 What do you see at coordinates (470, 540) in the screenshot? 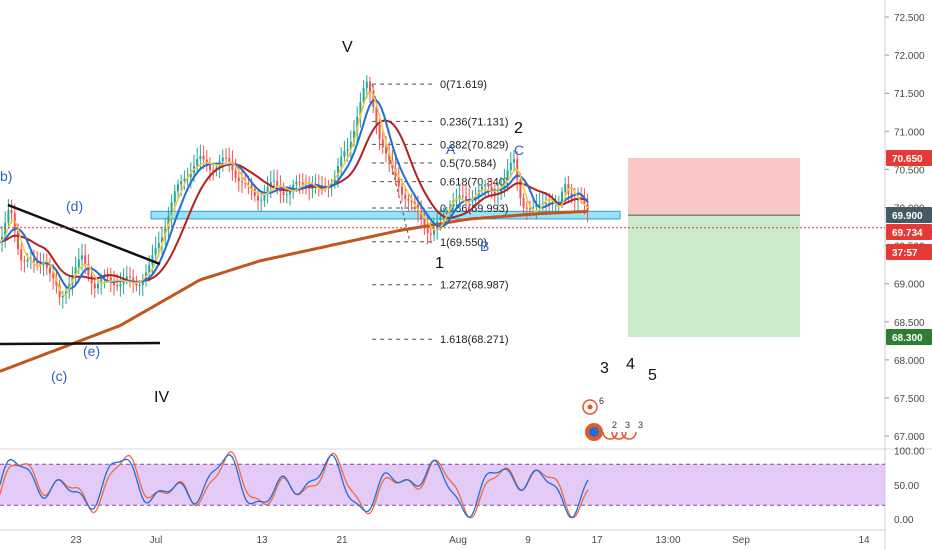
I see `time-axis: 23 Jul 13 21 Aug 9 17 13:00 Sep 14` at bounding box center [470, 540].